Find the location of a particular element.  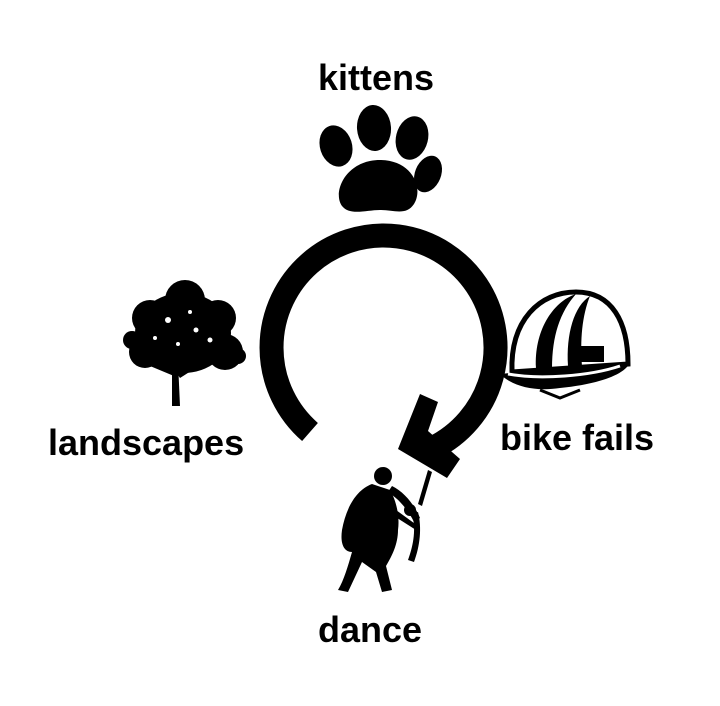

cycle-arc is located at coordinates (383, 341).